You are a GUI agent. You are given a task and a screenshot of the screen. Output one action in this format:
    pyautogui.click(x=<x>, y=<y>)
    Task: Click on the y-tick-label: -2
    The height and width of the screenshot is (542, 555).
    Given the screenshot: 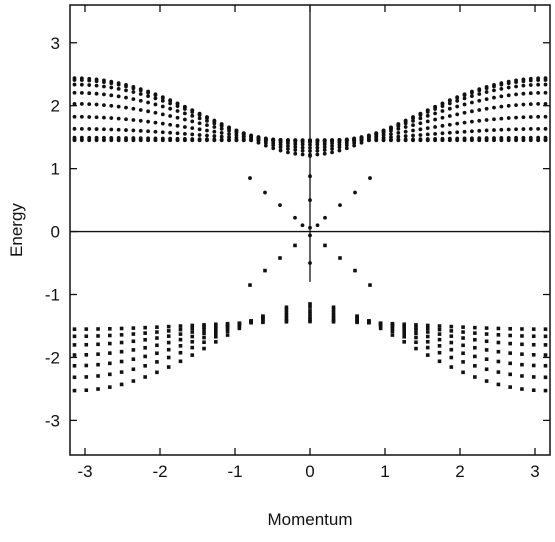 What is the action you would take?
    pyautogui.click(x=52, y=357)
    